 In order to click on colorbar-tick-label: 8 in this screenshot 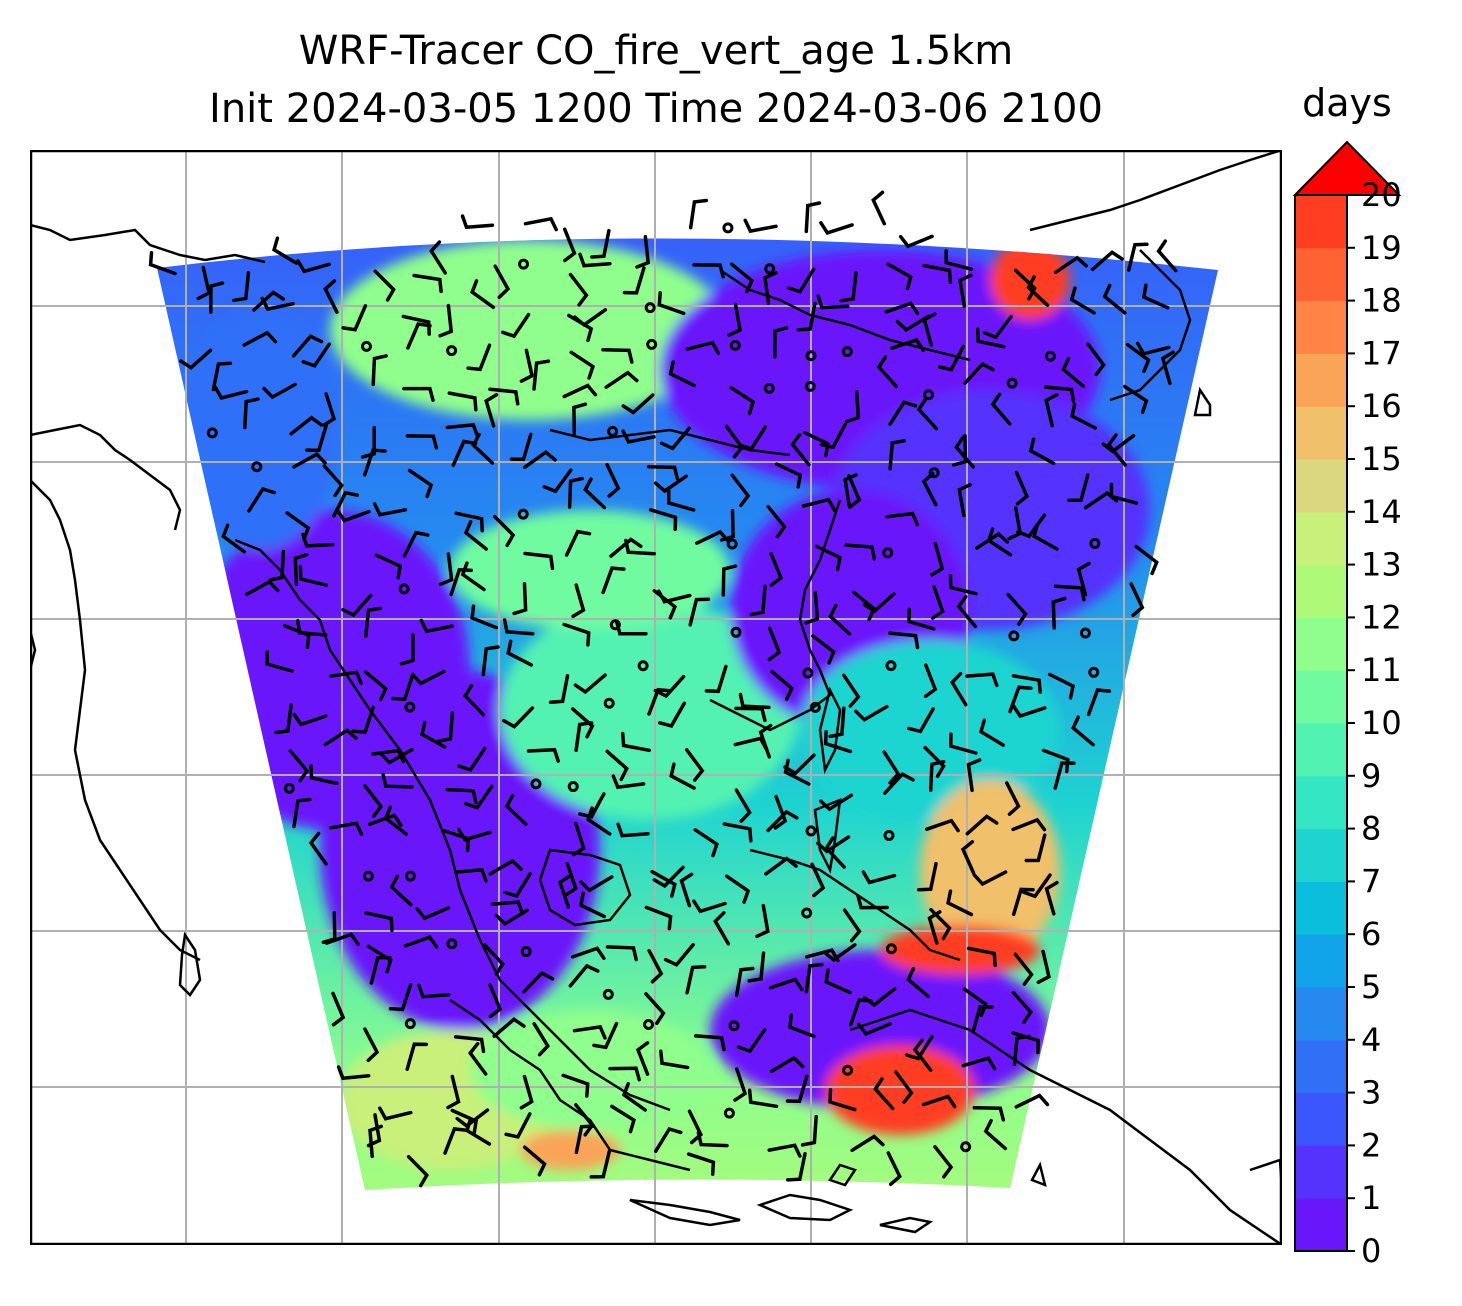, I will do `click(1371, 829)`.